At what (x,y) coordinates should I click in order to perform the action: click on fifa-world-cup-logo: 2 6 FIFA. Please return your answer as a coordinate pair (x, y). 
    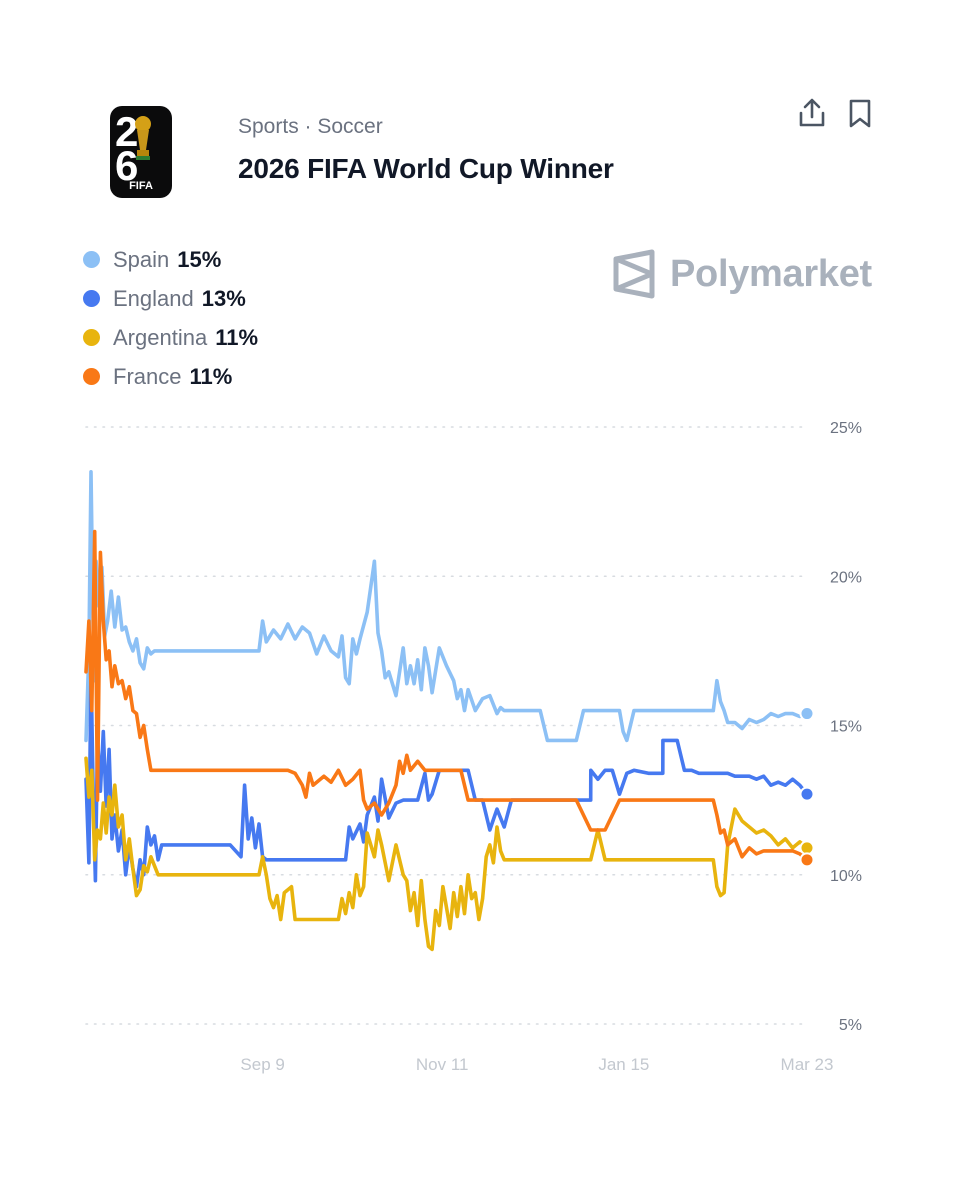
    Looking at the image, I should click on (141, 152).